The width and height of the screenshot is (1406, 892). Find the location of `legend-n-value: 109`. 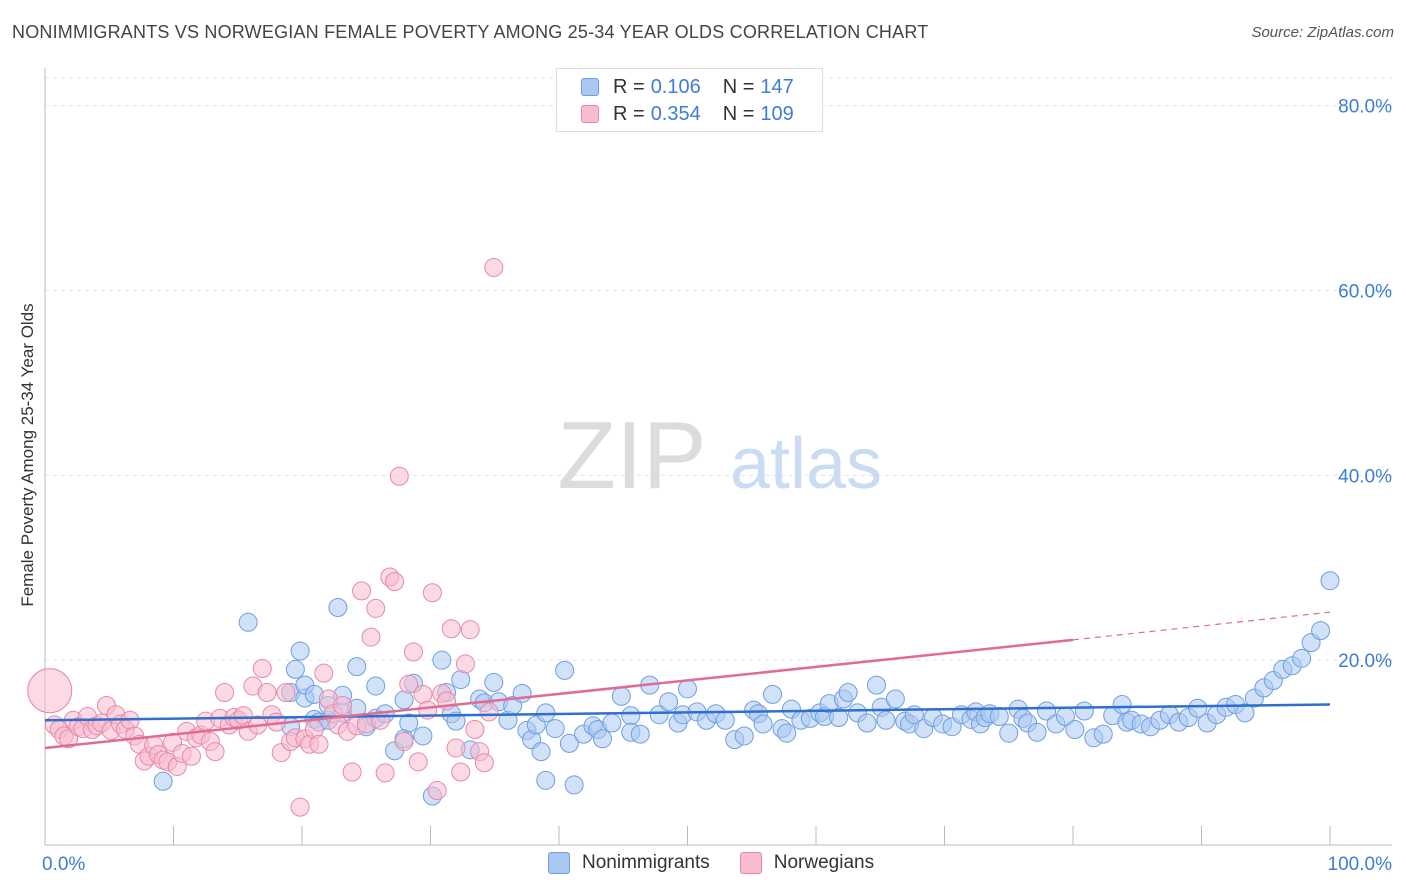

legend-n-value: 109 is located at coordinates (777, 113).